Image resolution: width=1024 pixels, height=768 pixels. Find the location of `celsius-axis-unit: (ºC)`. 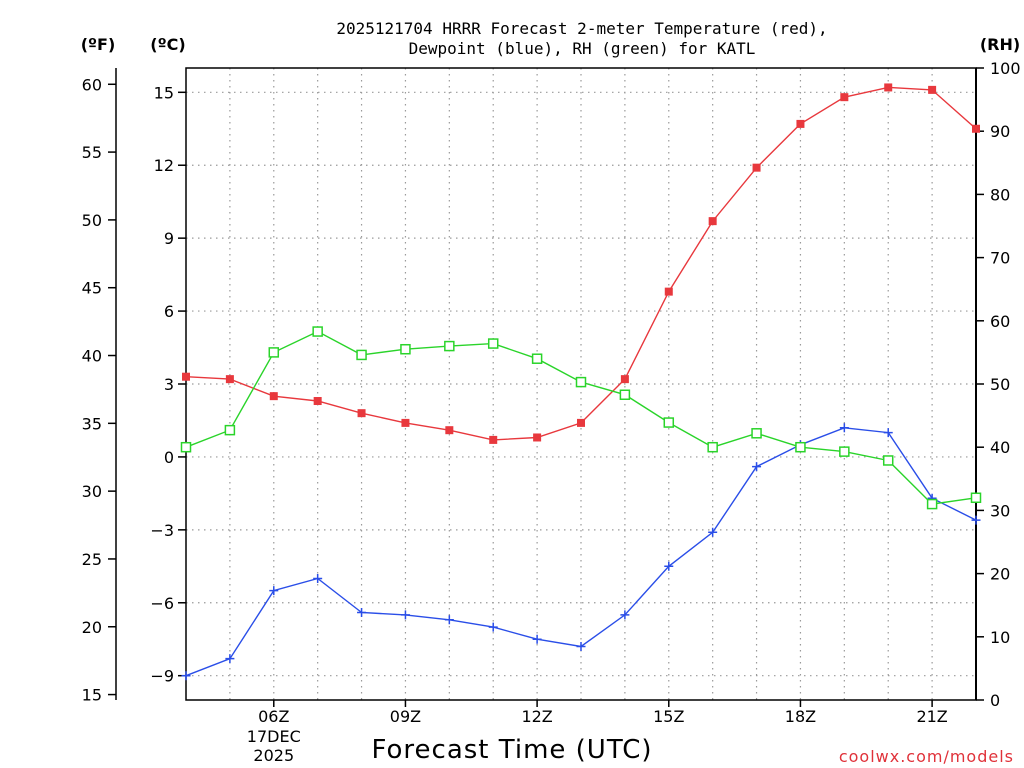

celsius-axis-unit: (ºC) is located at coordinates (167, 44).